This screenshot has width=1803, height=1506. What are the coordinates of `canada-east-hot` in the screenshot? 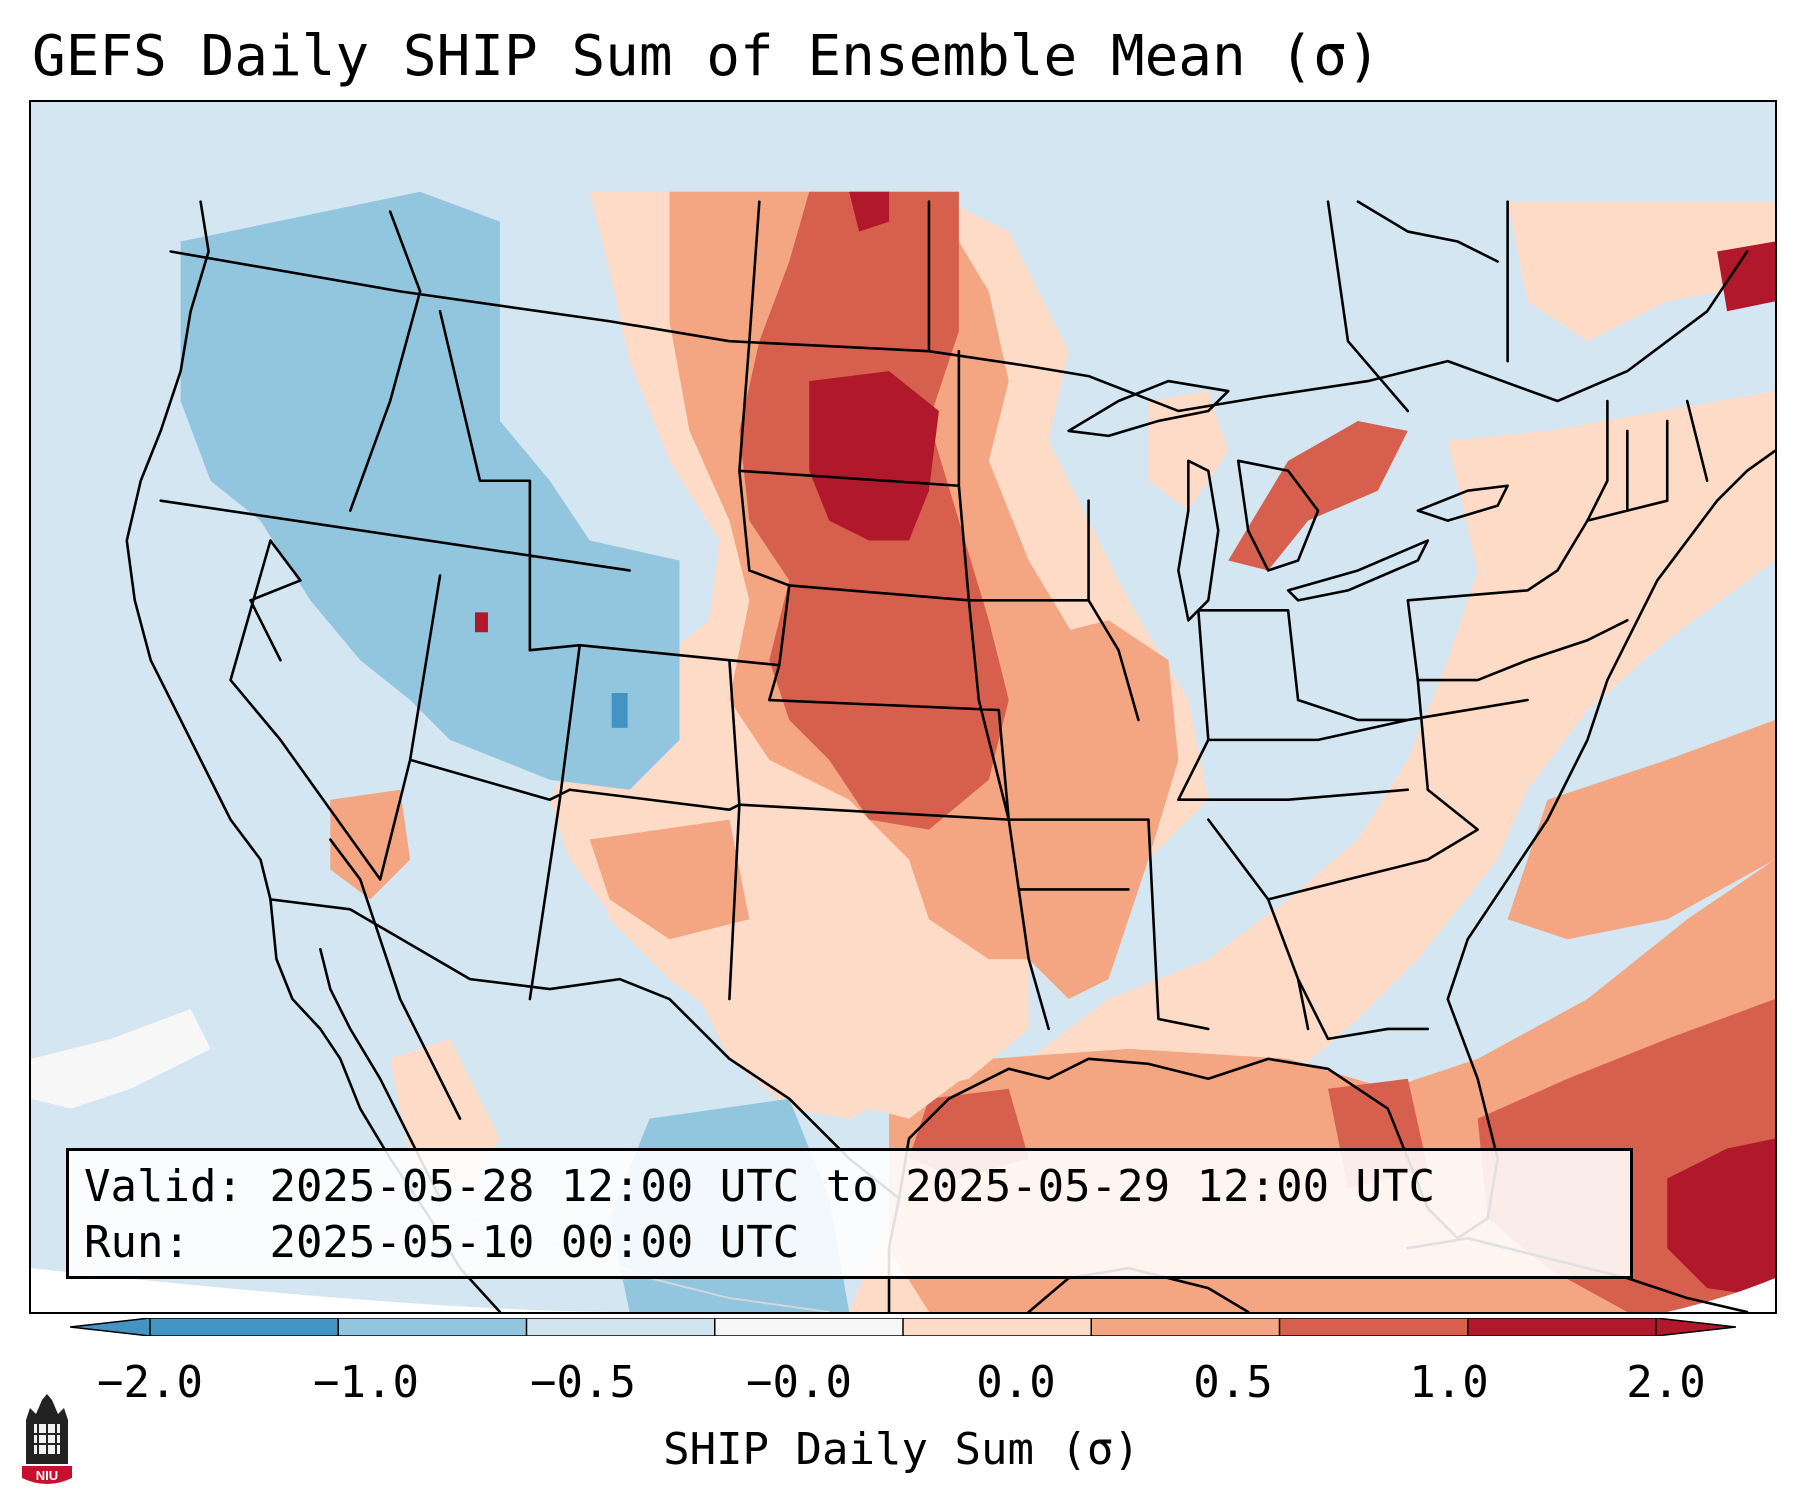 It's located at (1746, 276).